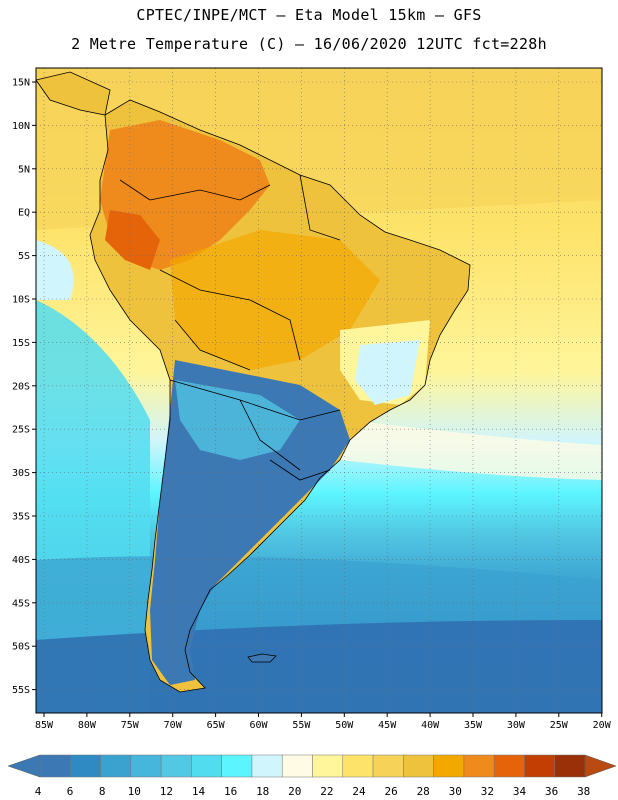  I want to click on latitude-label: 15S, so click(21, 343).